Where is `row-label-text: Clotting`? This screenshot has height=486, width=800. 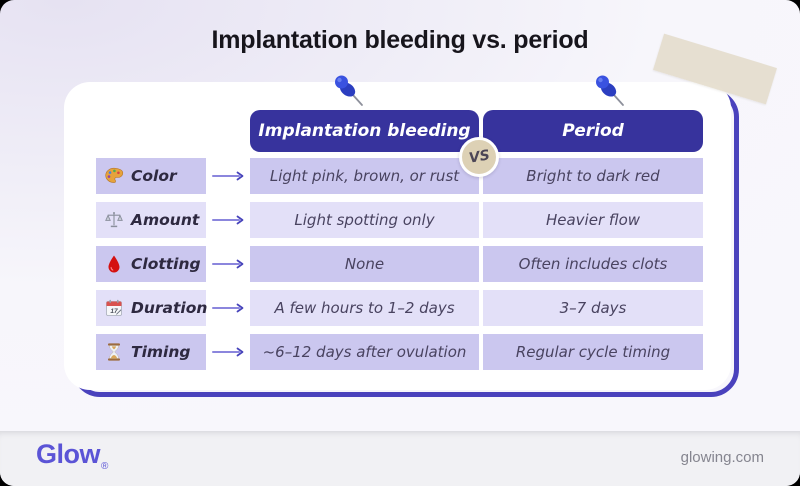 row-label-text: Clotting is located at coordinates (166, 264).